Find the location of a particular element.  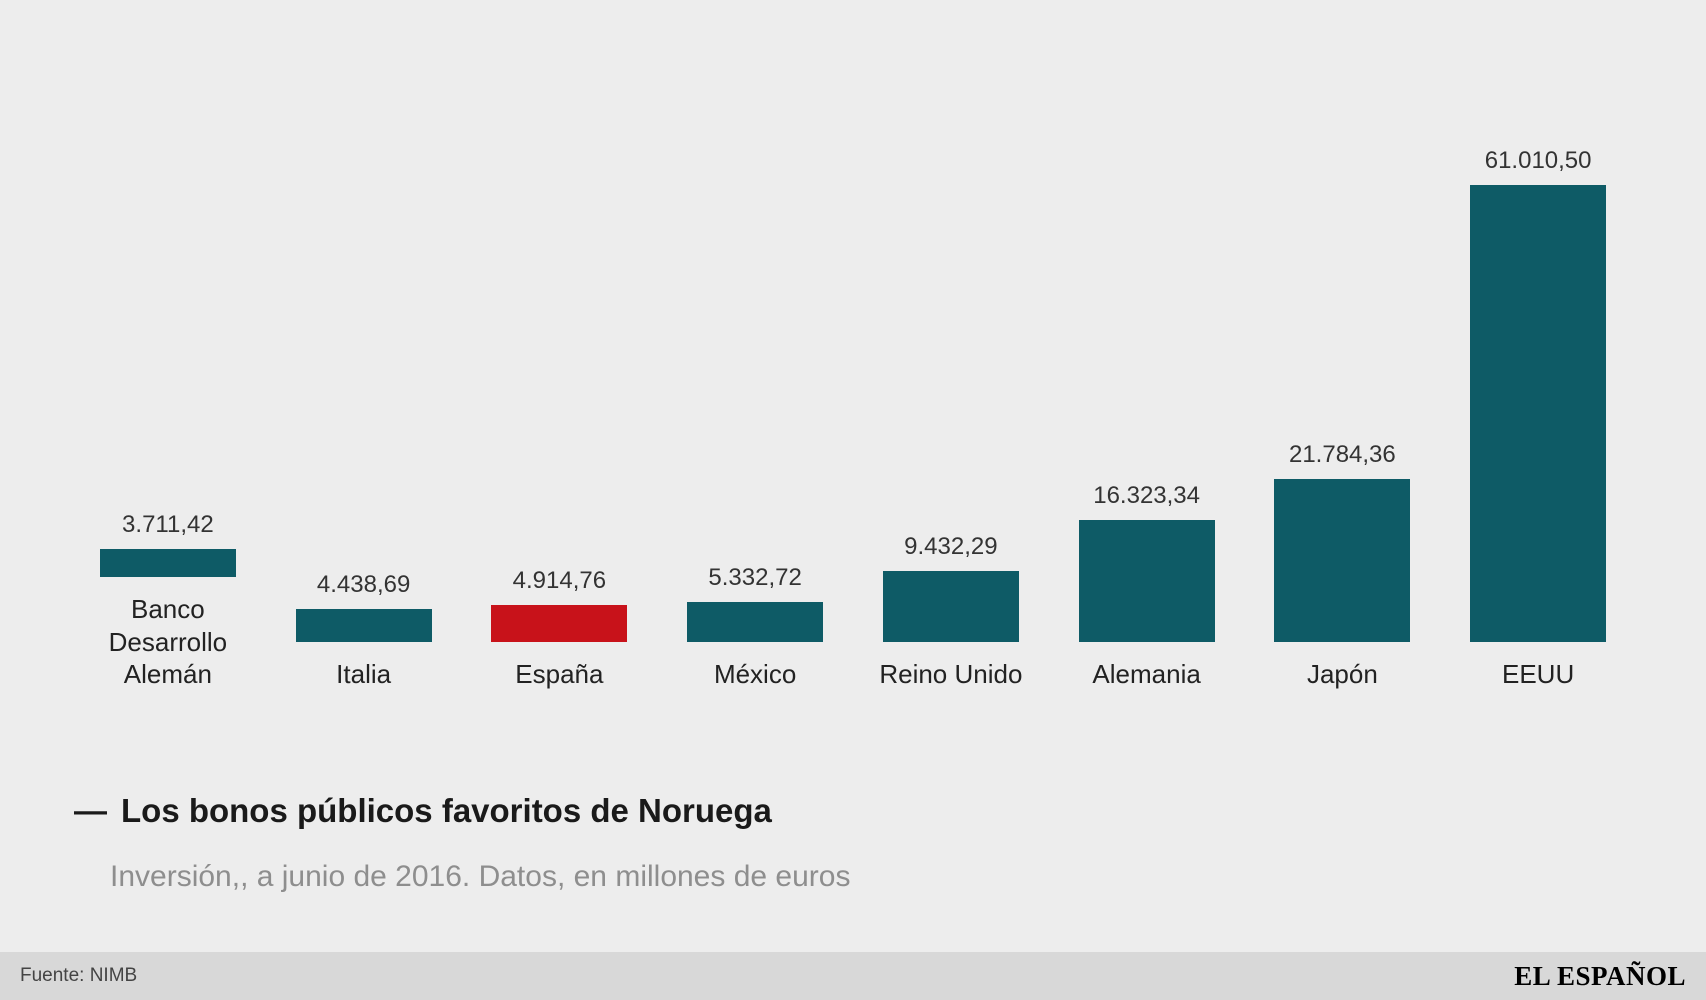

bar-mexico is located at coordinates (755, 622).